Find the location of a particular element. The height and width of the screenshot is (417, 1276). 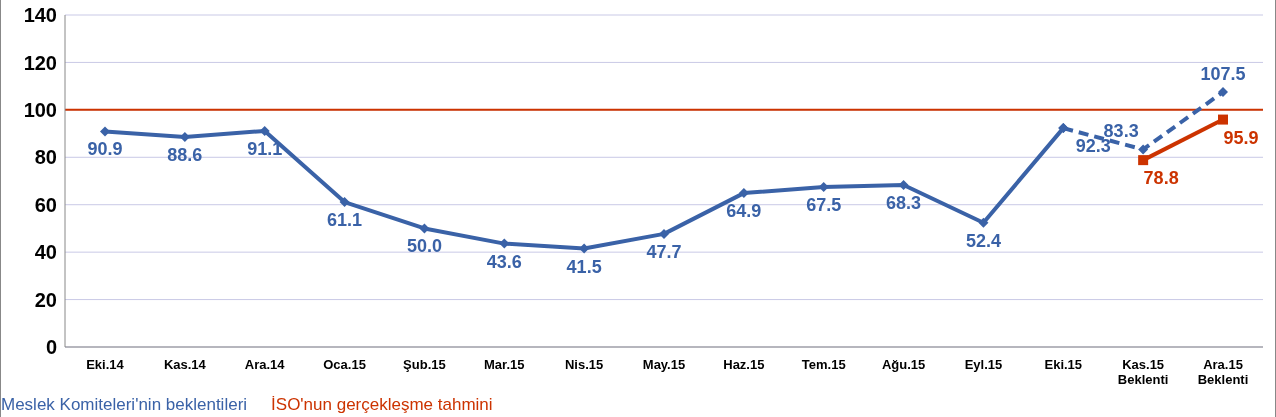

text: İSO'nun gerçekleşme tahmini is located at coordinates (382, 405).